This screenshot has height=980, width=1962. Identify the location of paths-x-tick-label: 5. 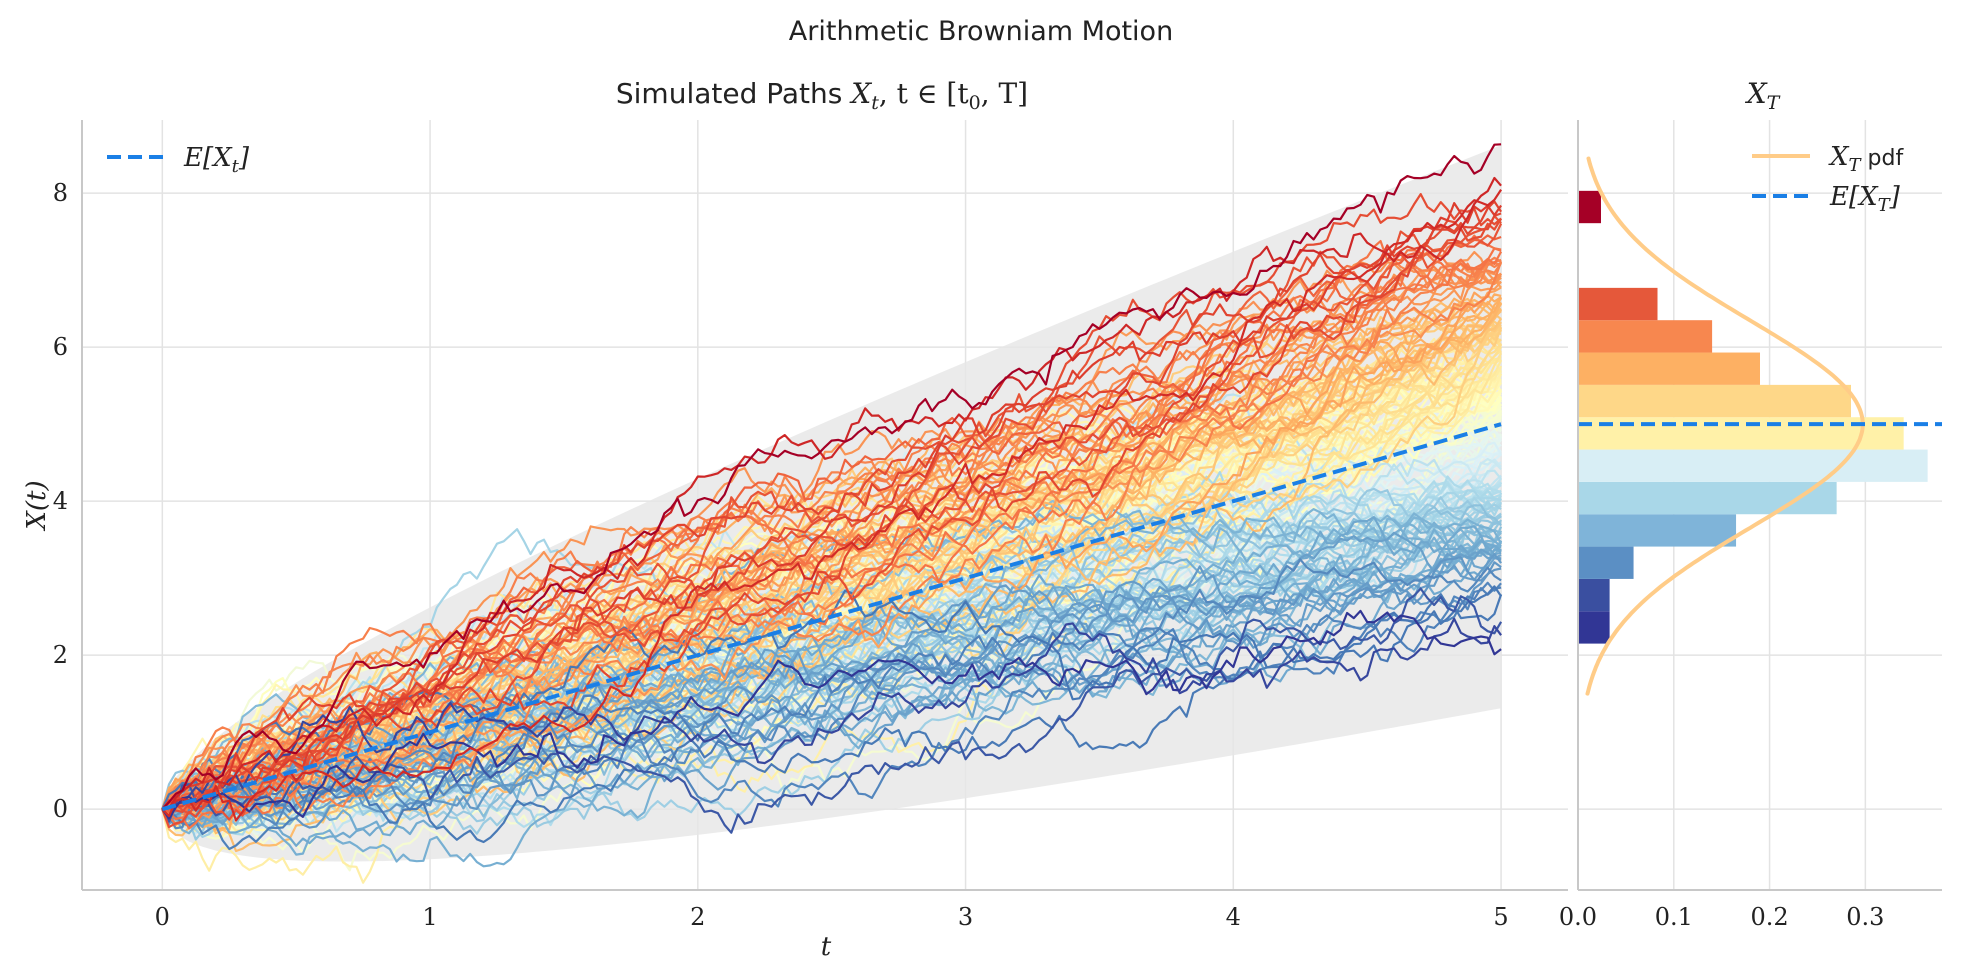
(1500, 917).